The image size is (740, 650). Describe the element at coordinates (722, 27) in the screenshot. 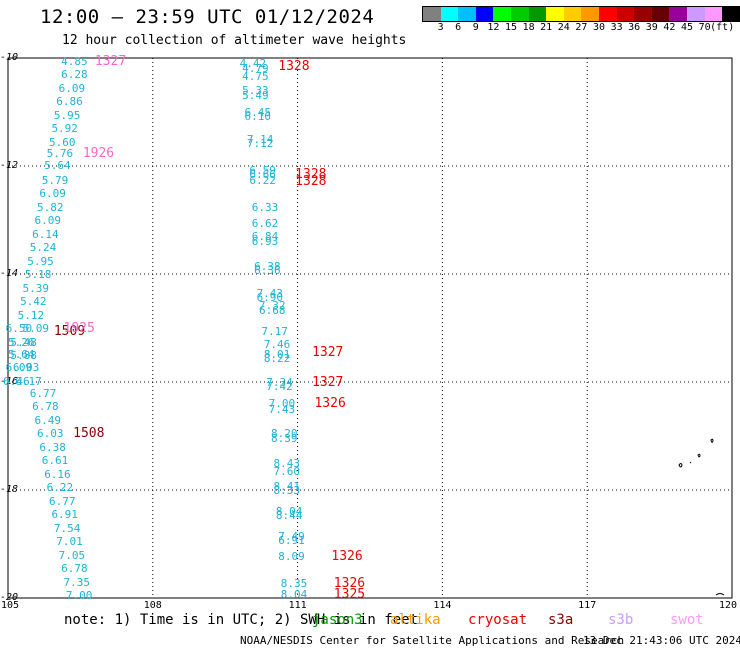

I see `colorbar-label: (ft)` at that location.